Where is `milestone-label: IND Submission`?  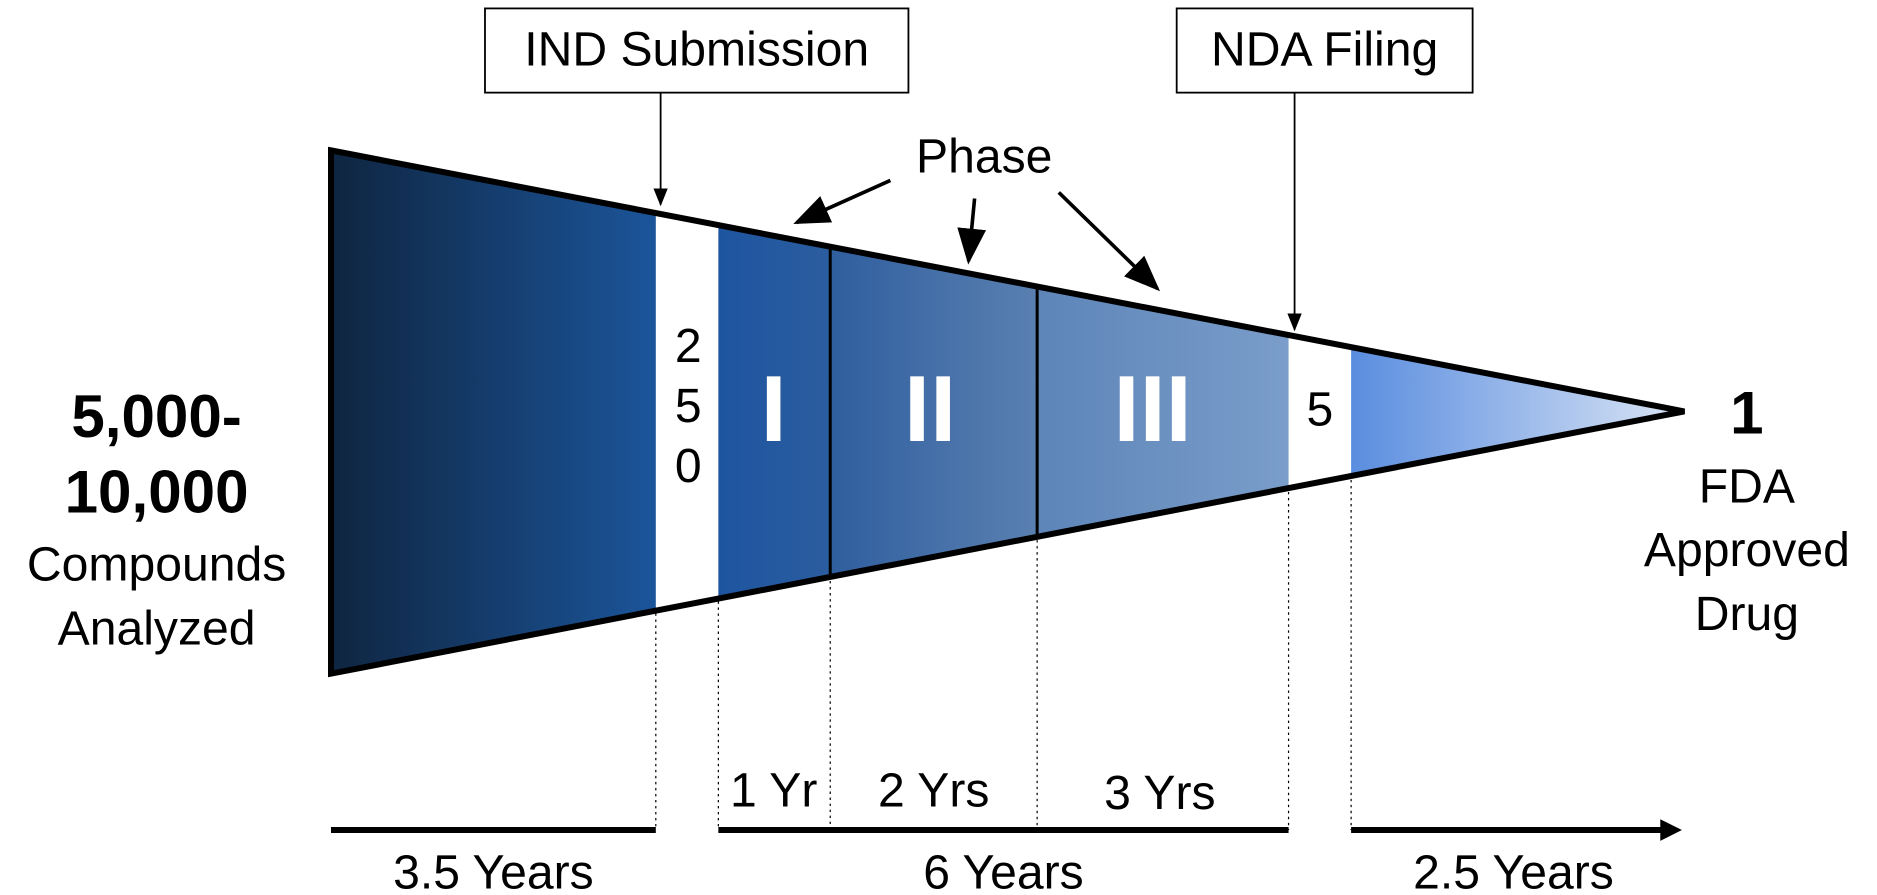
milestone-label: IND Submission is located at coordinates (696, 50).